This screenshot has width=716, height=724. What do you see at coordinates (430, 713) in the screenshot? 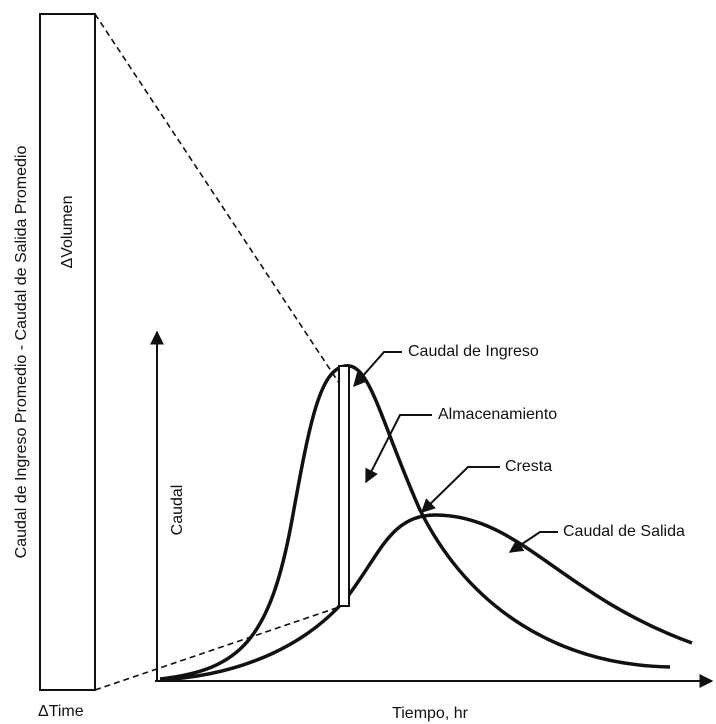
I see `x-axis-label: Tiempo, hr` at bounding box center [430, 713].